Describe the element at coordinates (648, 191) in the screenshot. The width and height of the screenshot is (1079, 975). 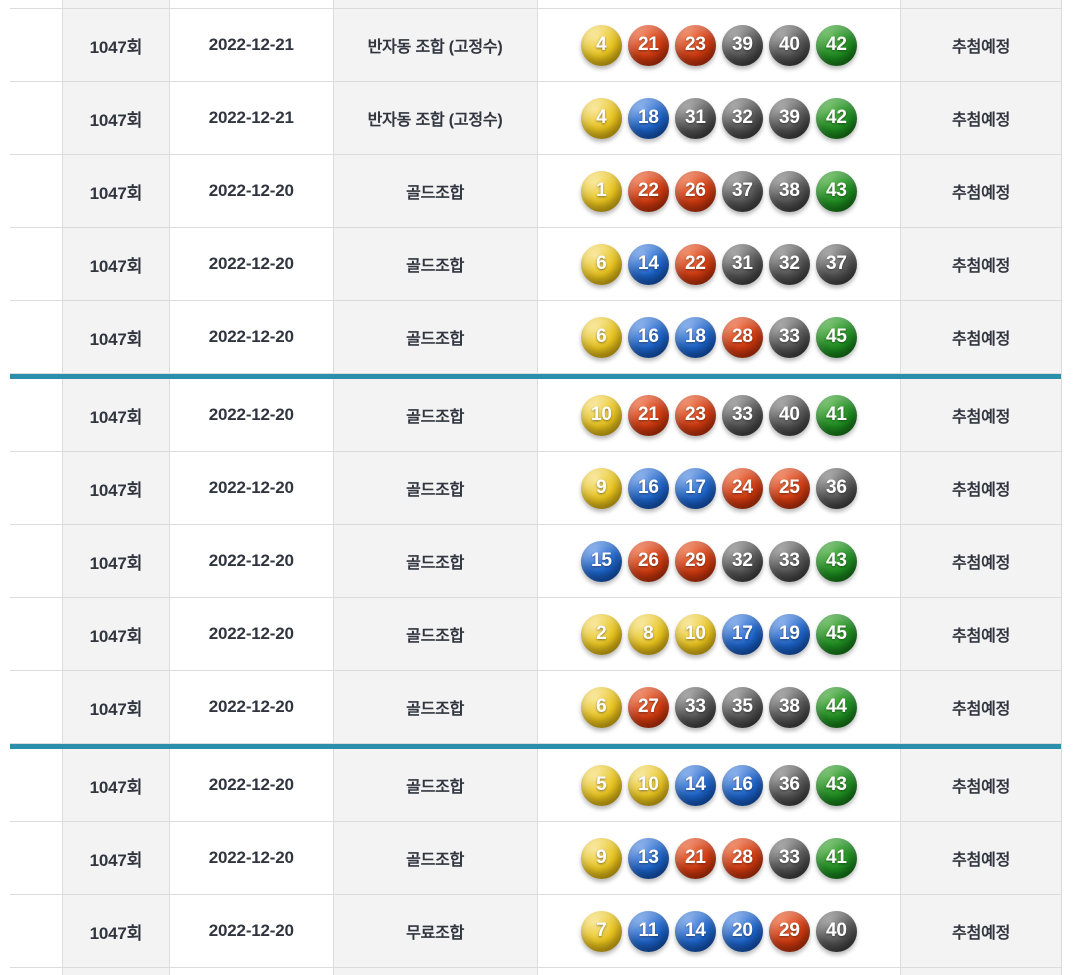
I see `lotto-ball: 22` at that location.